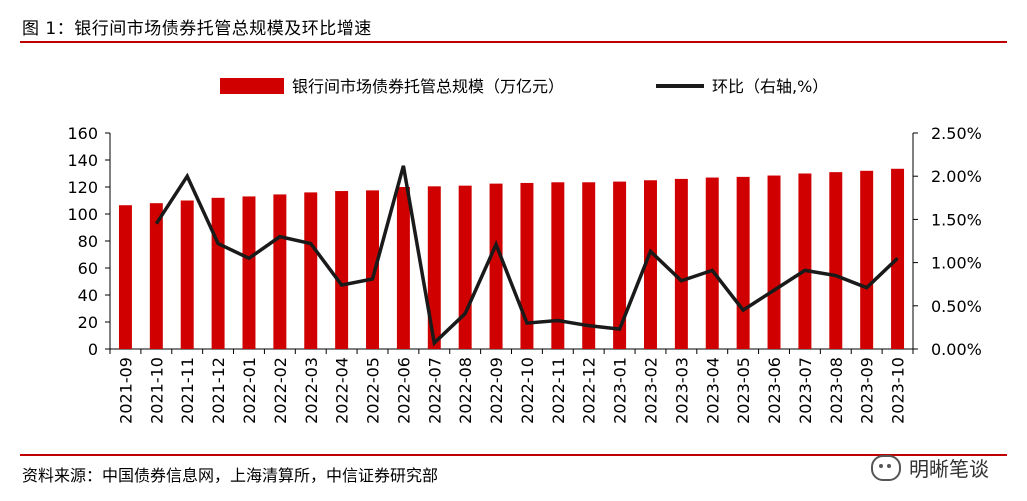  What do you see at coordinates (280, 390) in the screenshot?
I see `x-tick-label: 2022-02` at bounding box center [280, 390].